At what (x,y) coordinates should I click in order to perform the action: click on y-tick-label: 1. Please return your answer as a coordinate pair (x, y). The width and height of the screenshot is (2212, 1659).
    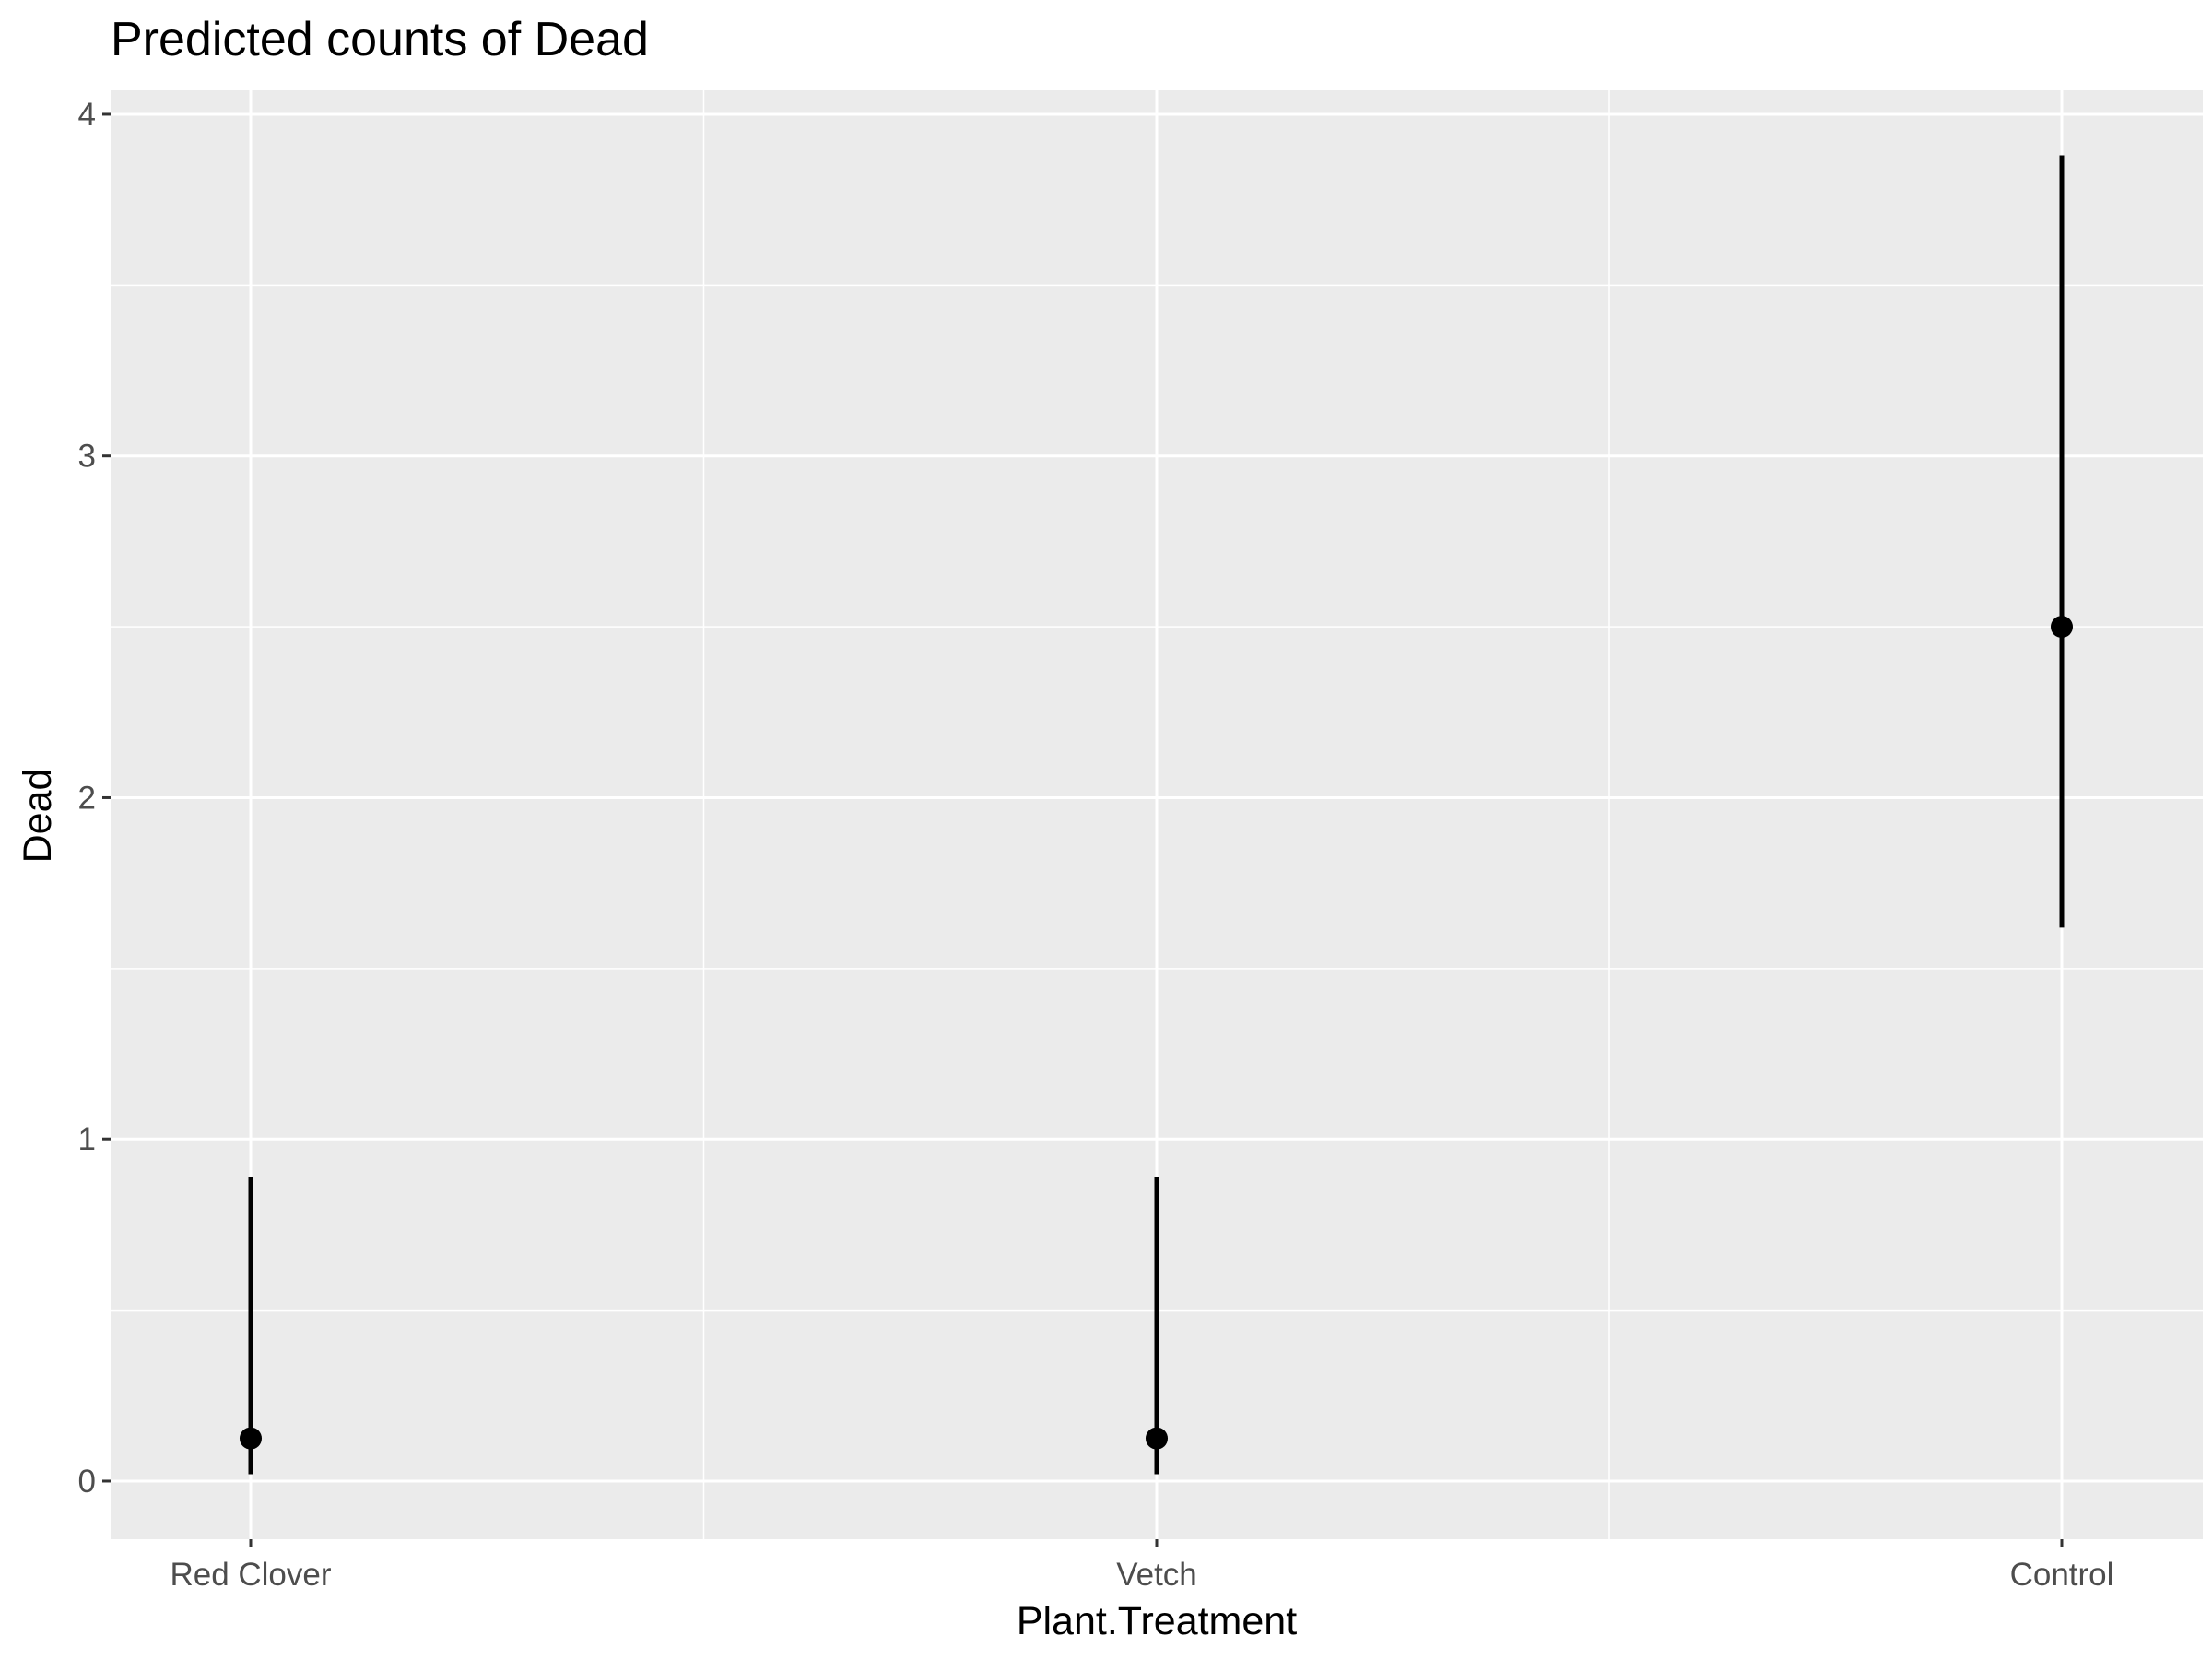
    Looking at the image, I should click on (87, 1140).